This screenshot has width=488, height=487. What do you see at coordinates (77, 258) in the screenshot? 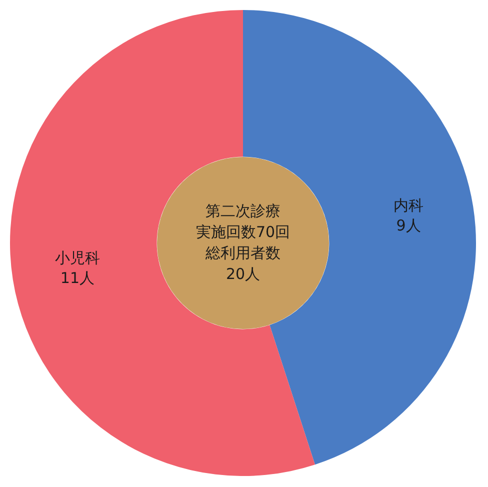
I see `slice-label: 小児科` at bounding box center [77, 258].